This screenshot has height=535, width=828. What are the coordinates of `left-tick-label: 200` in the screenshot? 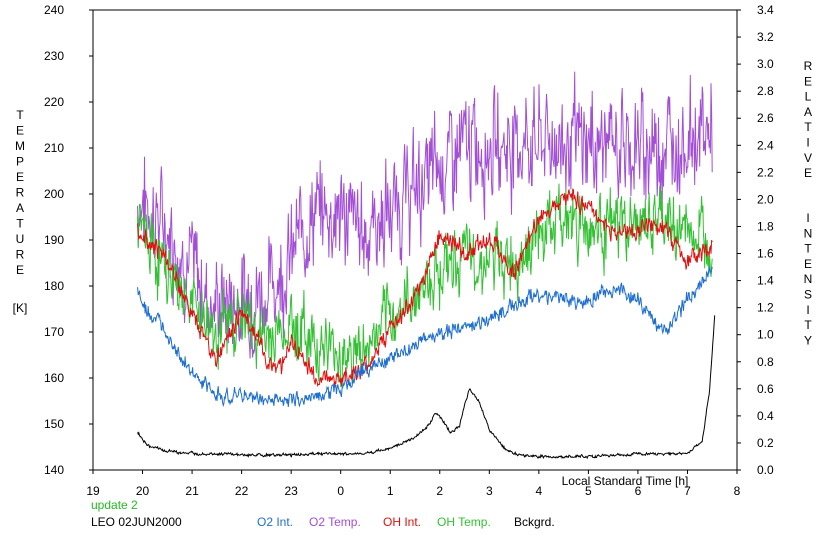 It's located at (54, 194).